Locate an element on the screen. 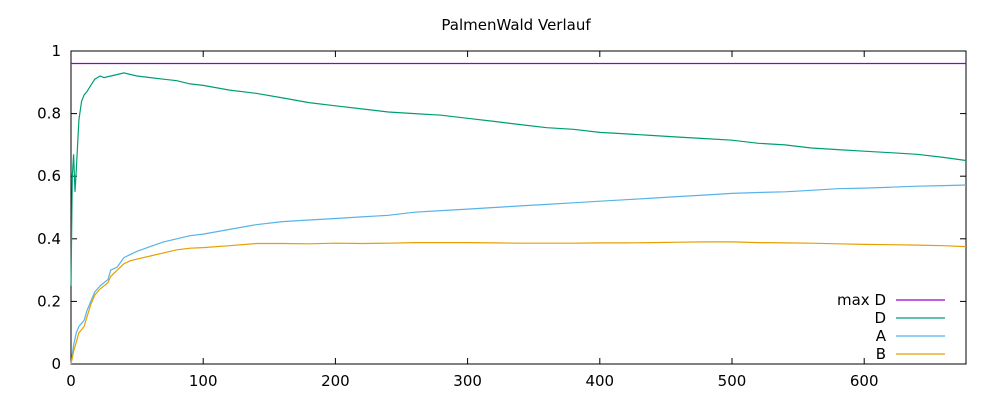 Image resolution: width=1000 pixels, height=400 pixels. x-tick-label: 200 is located at coordinates (335, 381).